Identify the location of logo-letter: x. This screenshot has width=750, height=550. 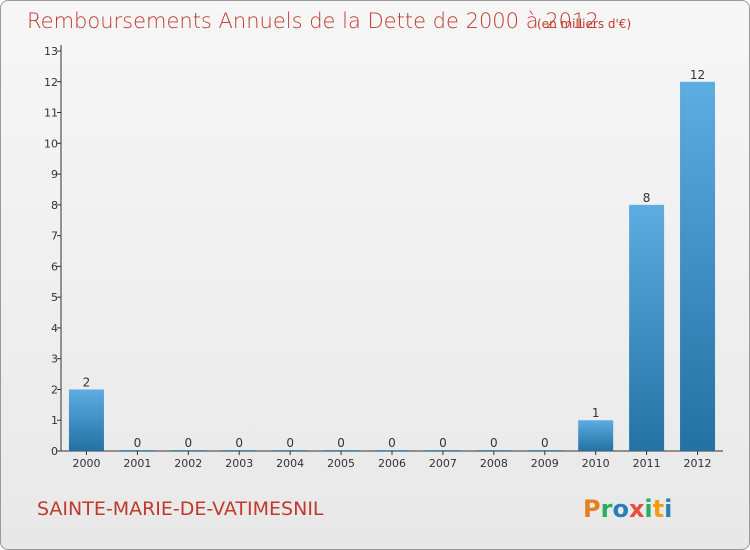
(637, 509).